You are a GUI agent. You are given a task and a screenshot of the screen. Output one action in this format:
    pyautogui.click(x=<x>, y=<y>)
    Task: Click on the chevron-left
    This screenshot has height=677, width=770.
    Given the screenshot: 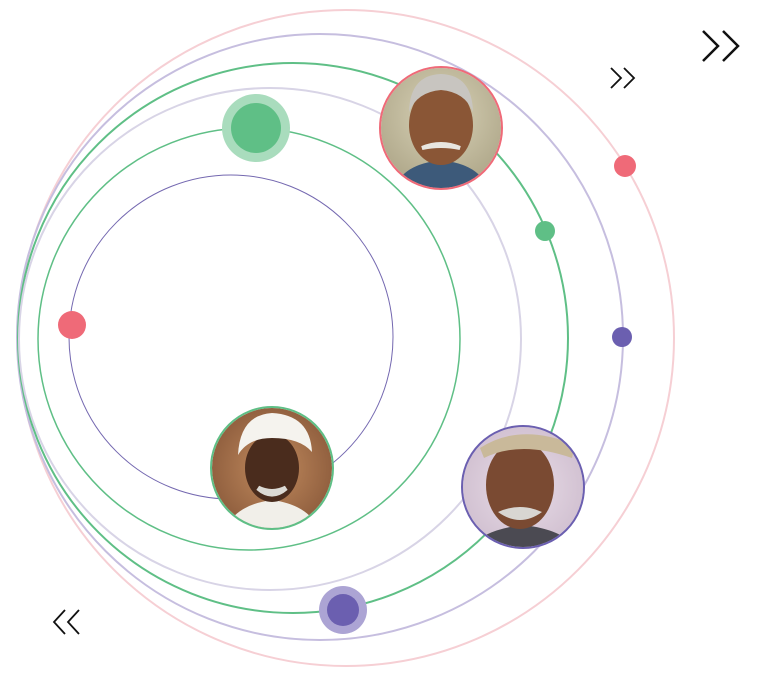 What is the action you would take?
    pyautogui.click(x=66, y=622)
    